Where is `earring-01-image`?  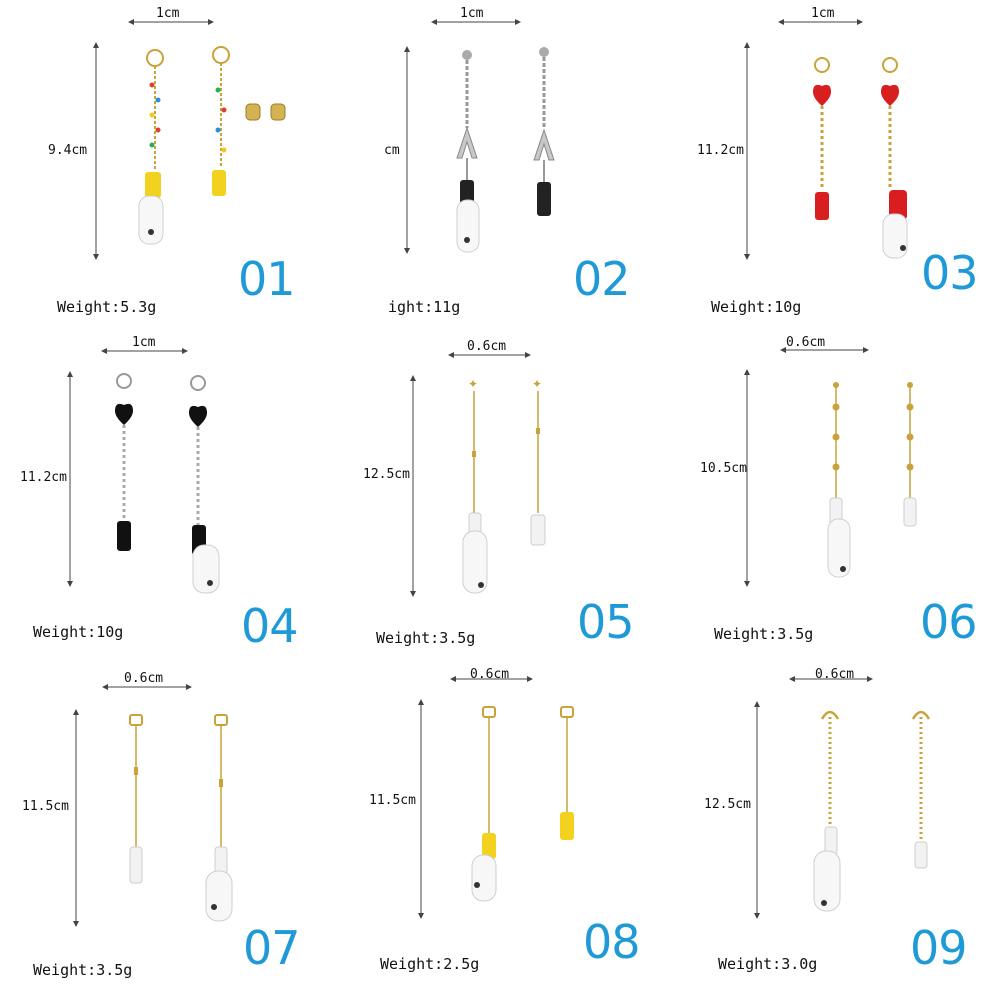
earring-01-image is located at coordinates (189, 139).